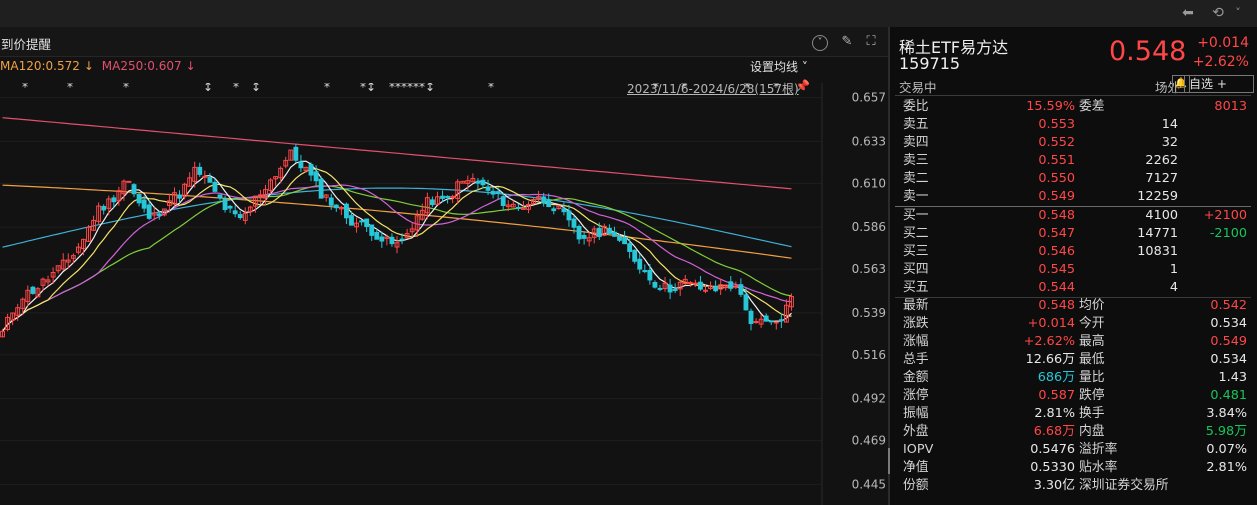 The image size is (1257, 505). I want to click on weibi-value: 15.59%, so click(1050, 106).